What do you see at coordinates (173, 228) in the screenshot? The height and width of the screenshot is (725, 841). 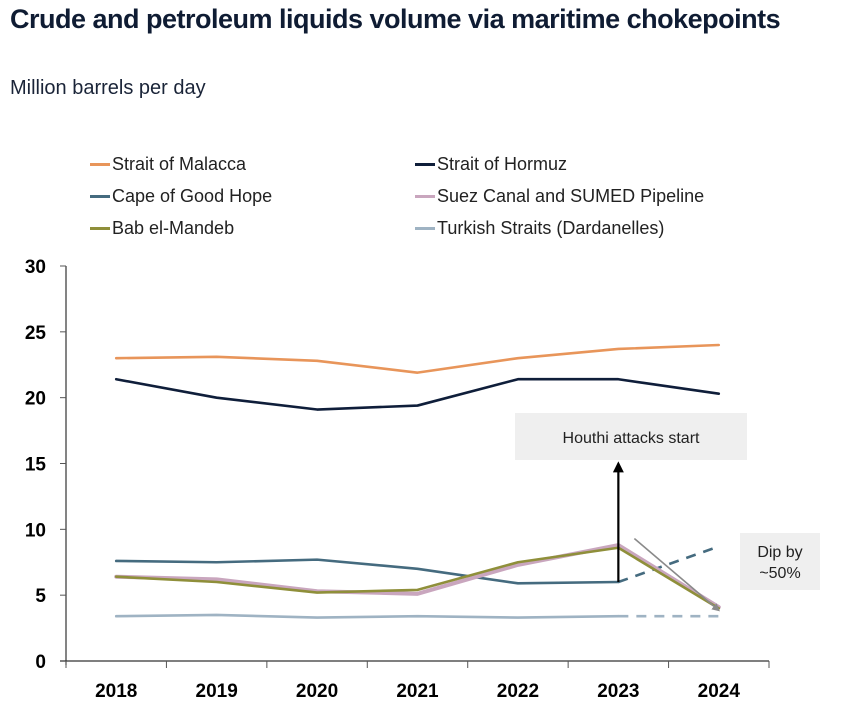 I see `legend-label: Bab el-Mandeb` at bounding box center [173, 228].